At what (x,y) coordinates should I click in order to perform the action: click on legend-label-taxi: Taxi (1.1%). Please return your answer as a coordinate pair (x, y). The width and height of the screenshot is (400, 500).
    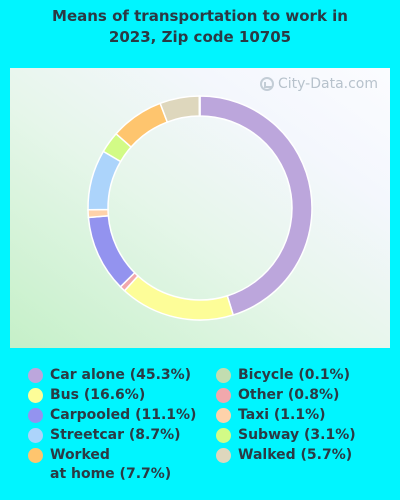
    Looking at the image, I should click on (282, 415).